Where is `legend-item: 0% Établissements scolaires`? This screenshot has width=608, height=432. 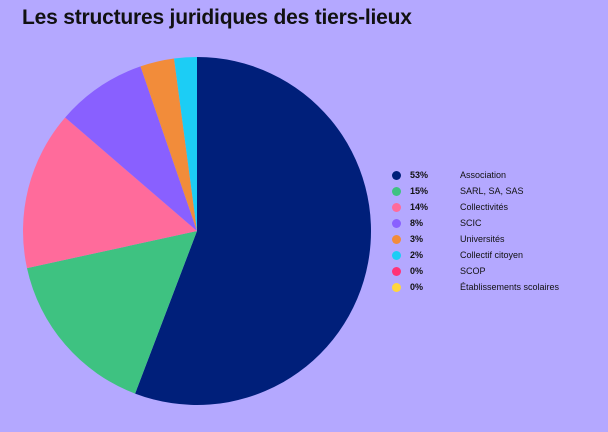 legend-item: 0% Établissements scolaires is located at coordinates (475, 287).